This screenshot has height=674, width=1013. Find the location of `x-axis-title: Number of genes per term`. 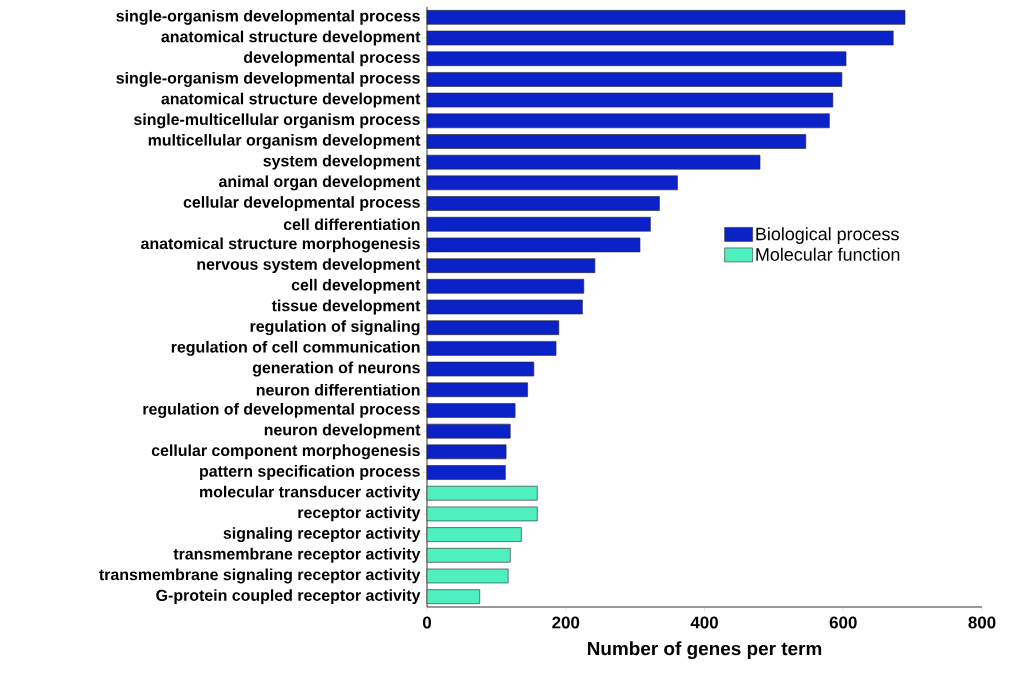

x-axis-title: Number of genes per term is located at coordinates (704, 650).